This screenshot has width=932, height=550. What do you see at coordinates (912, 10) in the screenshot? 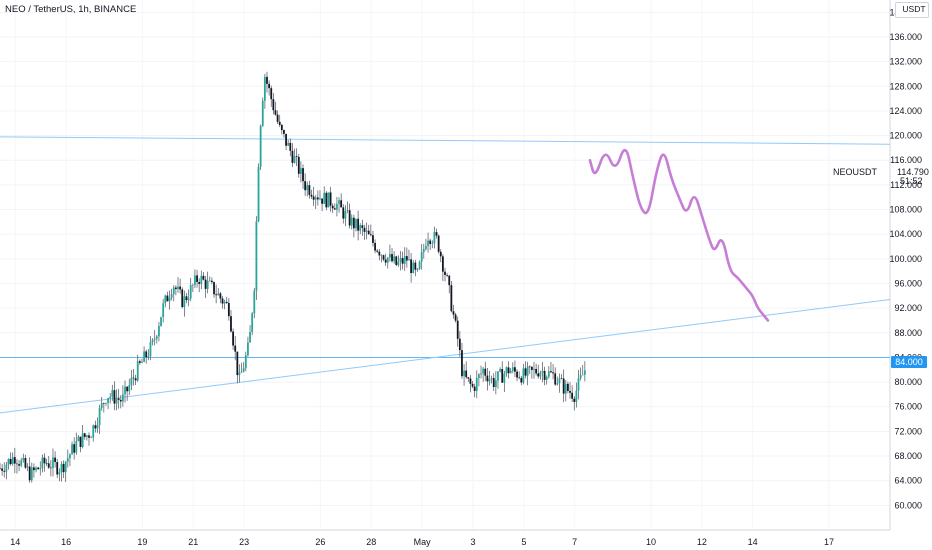
I see `currency-button` at bounding box center [912, 10].